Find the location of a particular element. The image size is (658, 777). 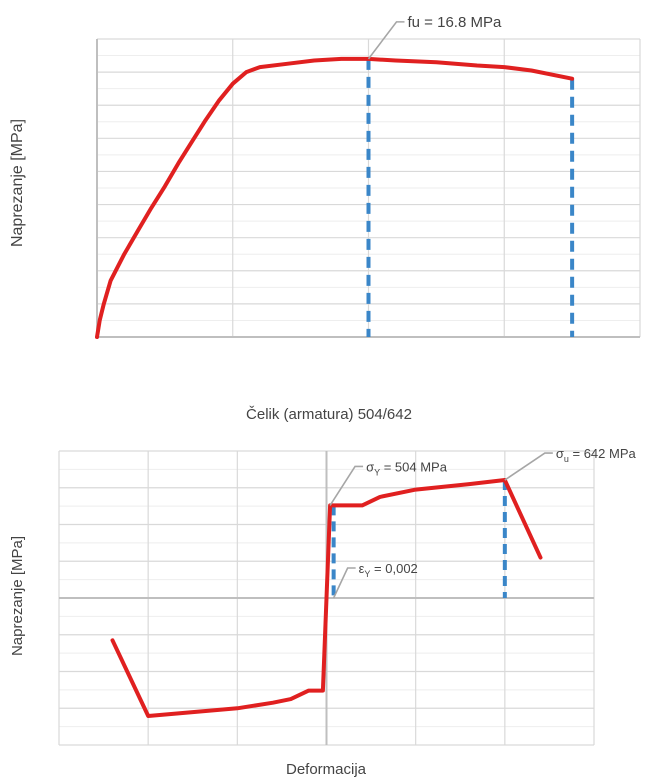

chart2-ylabel: Naprezanje [MPa] is located at coordinates (17, 596).